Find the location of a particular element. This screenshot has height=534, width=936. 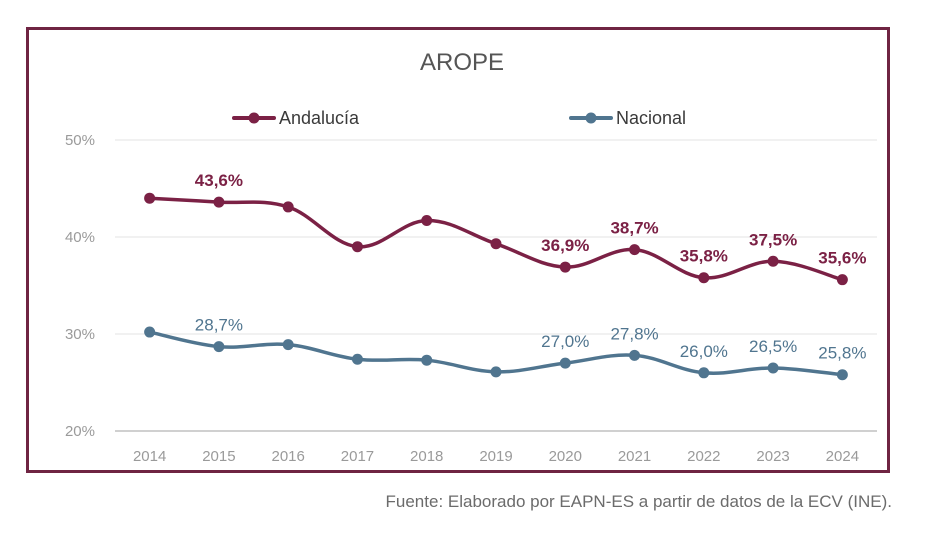

data-label-andalucia: 37,5% is located at coordinates (773, 239).